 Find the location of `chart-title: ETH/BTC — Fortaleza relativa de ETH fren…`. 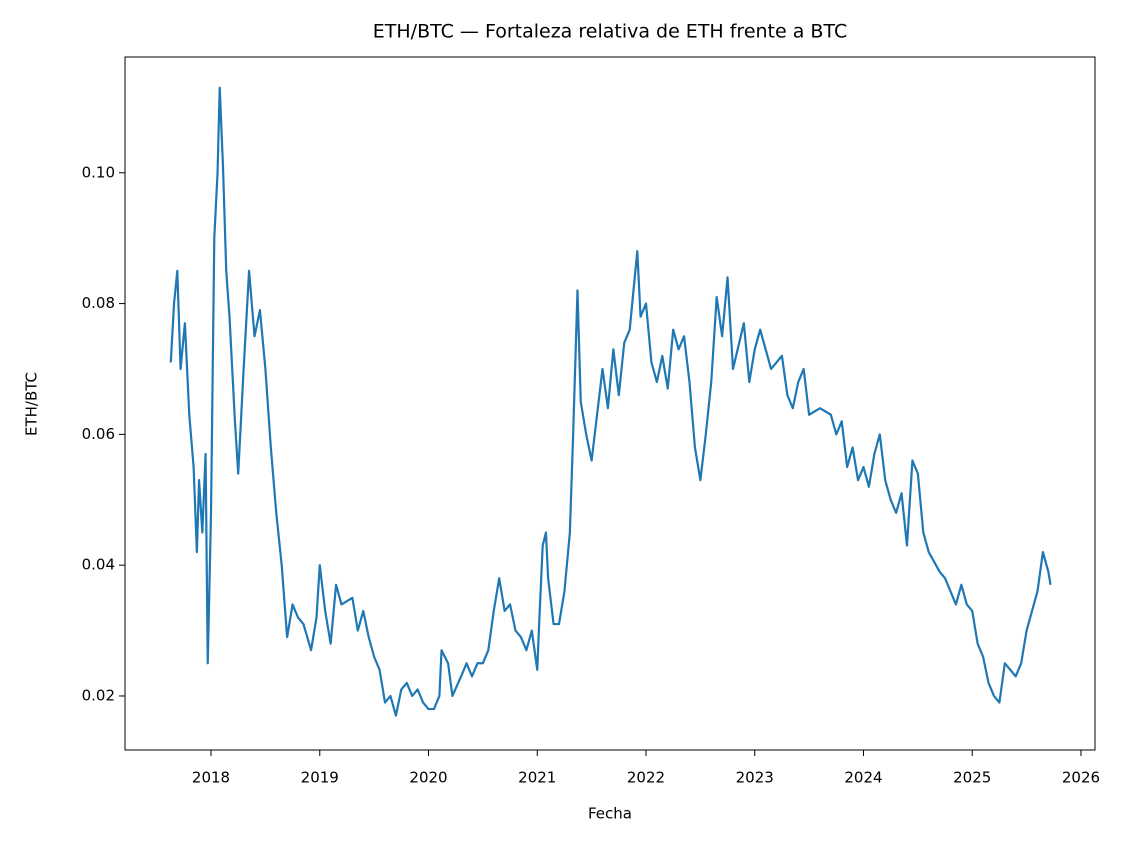

chart-title: ETH/BTC — Fortaleza relativa de ETH fren… is located at coordinates (610, 32).